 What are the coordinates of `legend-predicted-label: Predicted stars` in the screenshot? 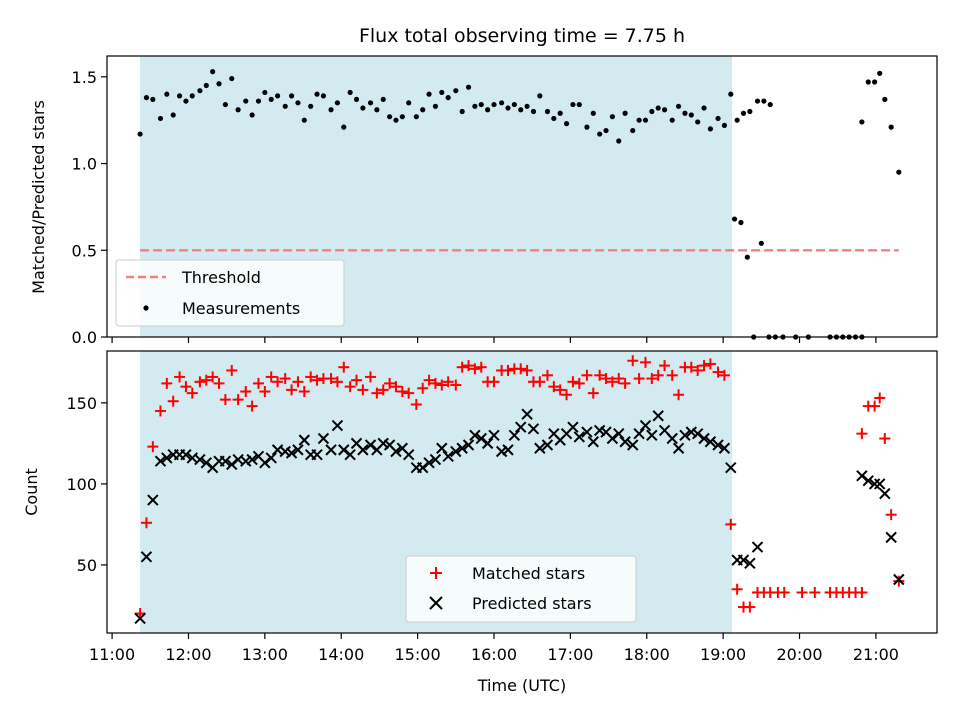 It's located at (532, 603).